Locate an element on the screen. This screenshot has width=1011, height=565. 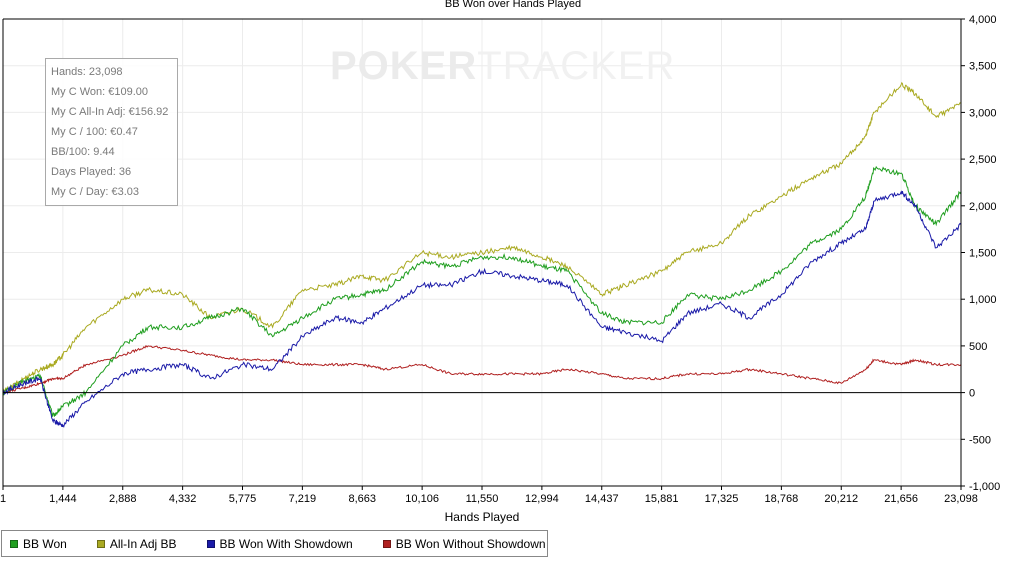
x-tick-label: 20,212 is located at coordinates (841, 499).